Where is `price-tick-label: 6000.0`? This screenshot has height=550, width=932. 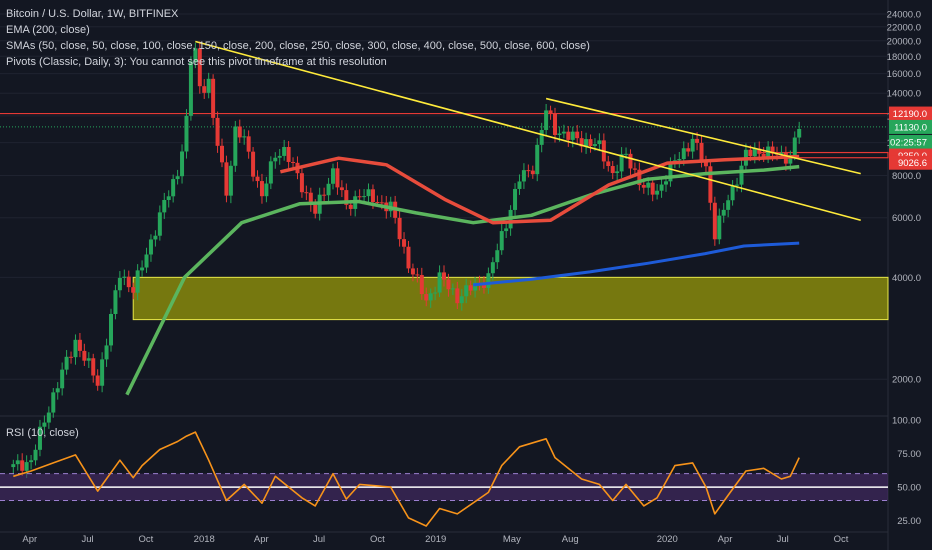 price-tick-label: 6000.0 is located at coordinates (906, 218).